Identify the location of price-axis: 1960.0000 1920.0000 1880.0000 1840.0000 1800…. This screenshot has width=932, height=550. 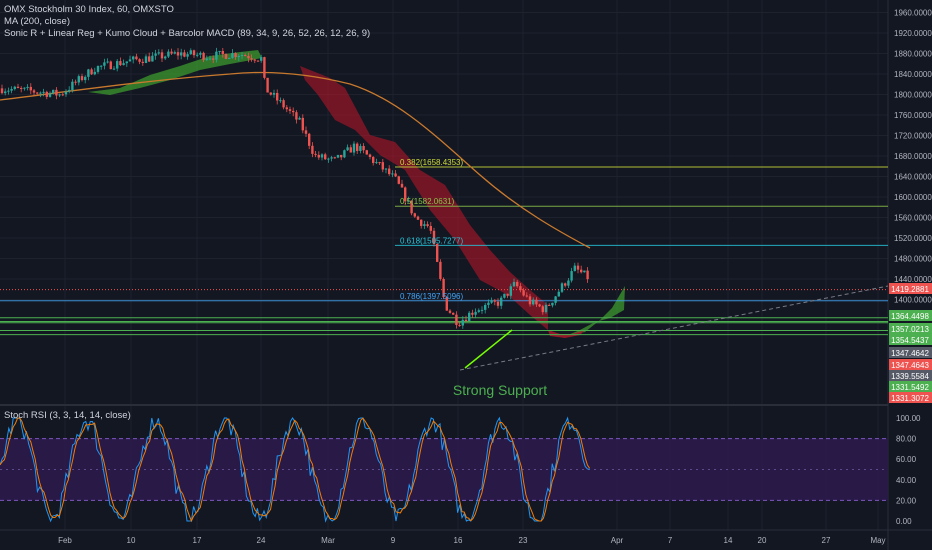
(910, 268).